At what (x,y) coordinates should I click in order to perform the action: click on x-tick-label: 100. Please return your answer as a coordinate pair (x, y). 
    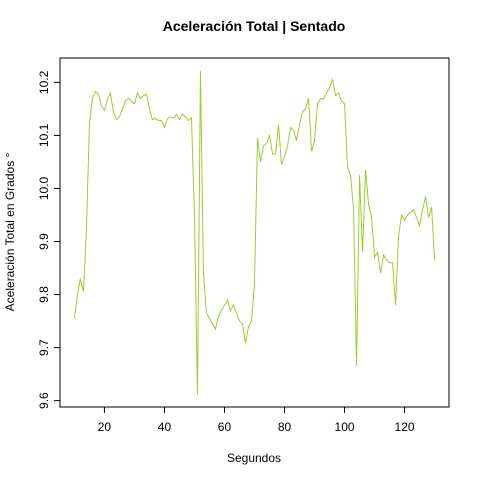
    Looking at the image, I should click on (345, 427).